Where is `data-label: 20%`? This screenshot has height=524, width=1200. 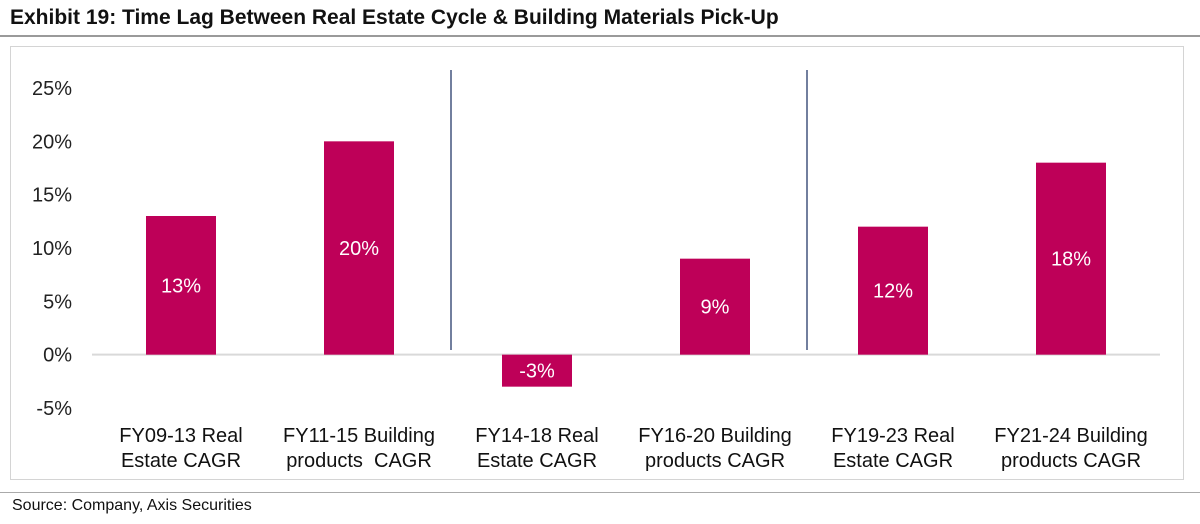
data-label: 20% is located at coordinates (359, 249).